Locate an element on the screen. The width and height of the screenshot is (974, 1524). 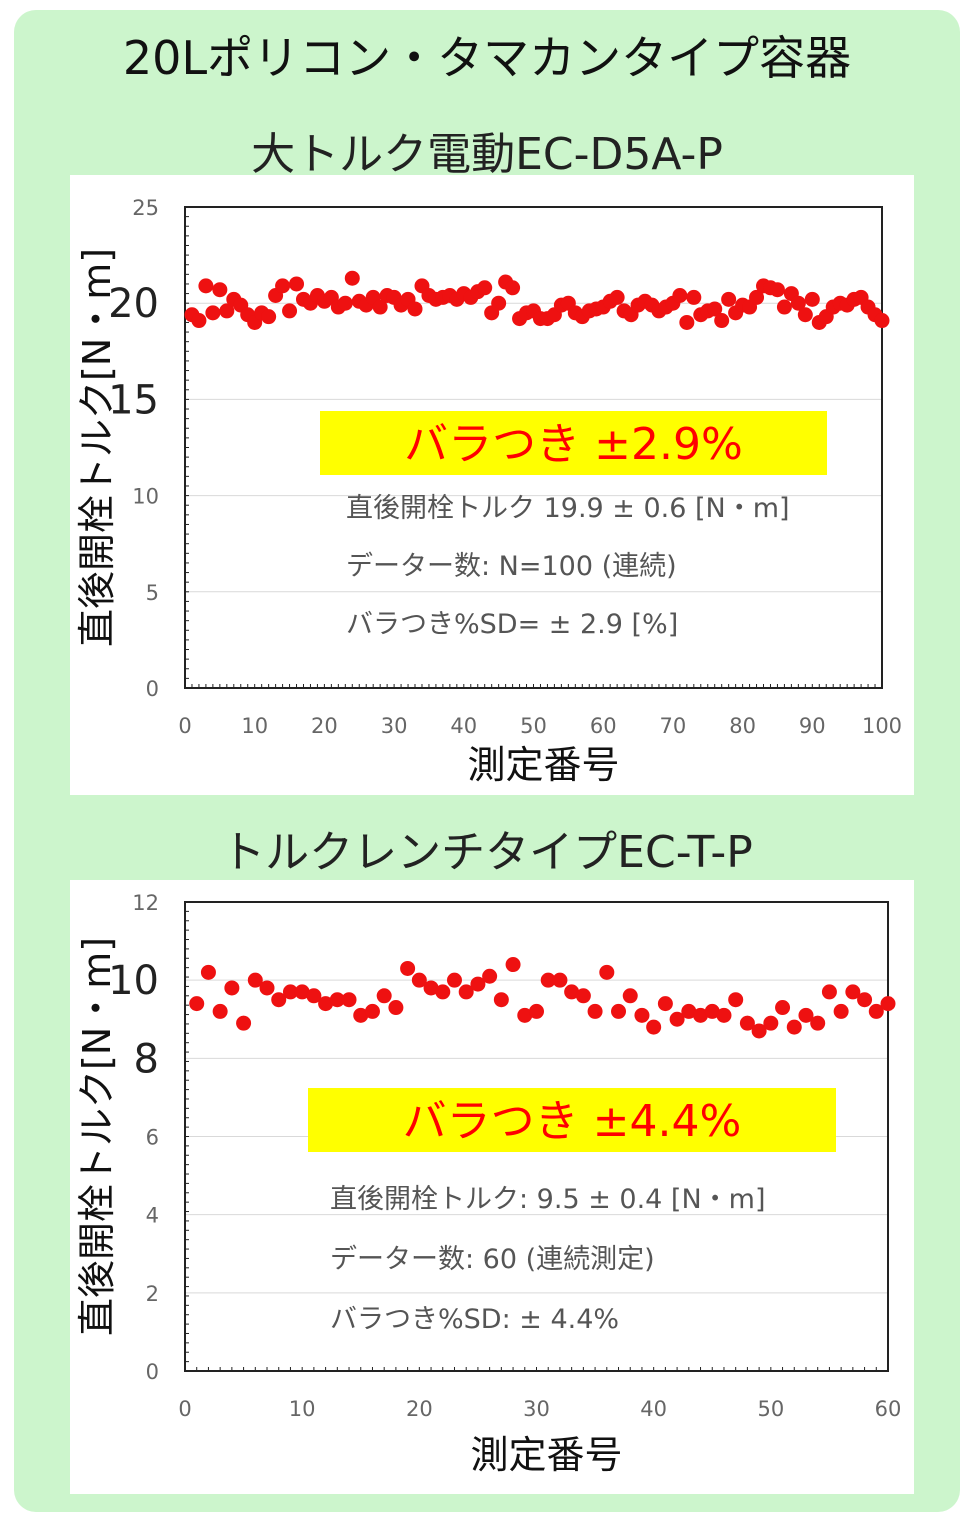
chart1-x-tick-label: 100 is located at coordinates (882, 726).